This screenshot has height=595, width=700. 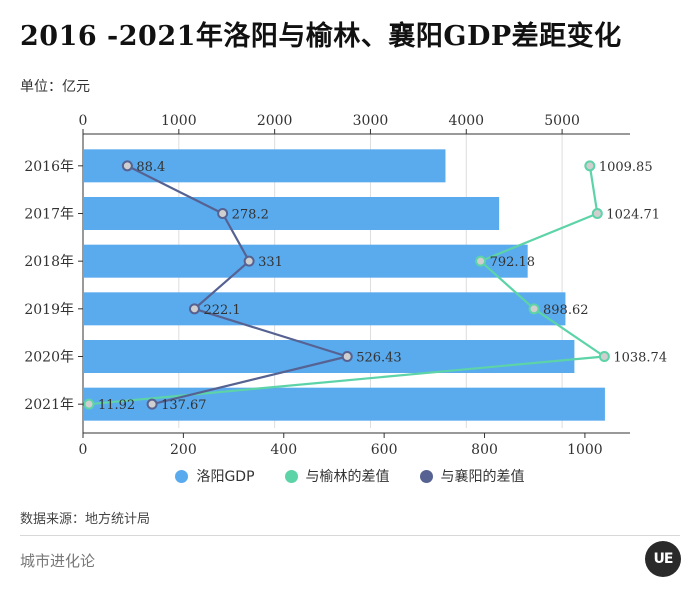 I want to click on data-label-yulin: 1024.71, so click(x=633, y=215).